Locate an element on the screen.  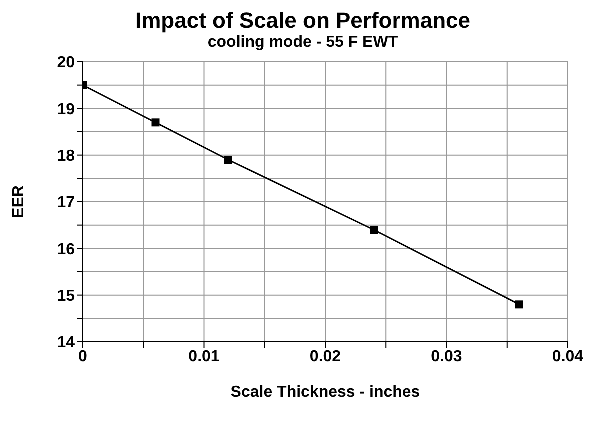
x-tick-label: 0.04 is located at coordinates (568, 357).